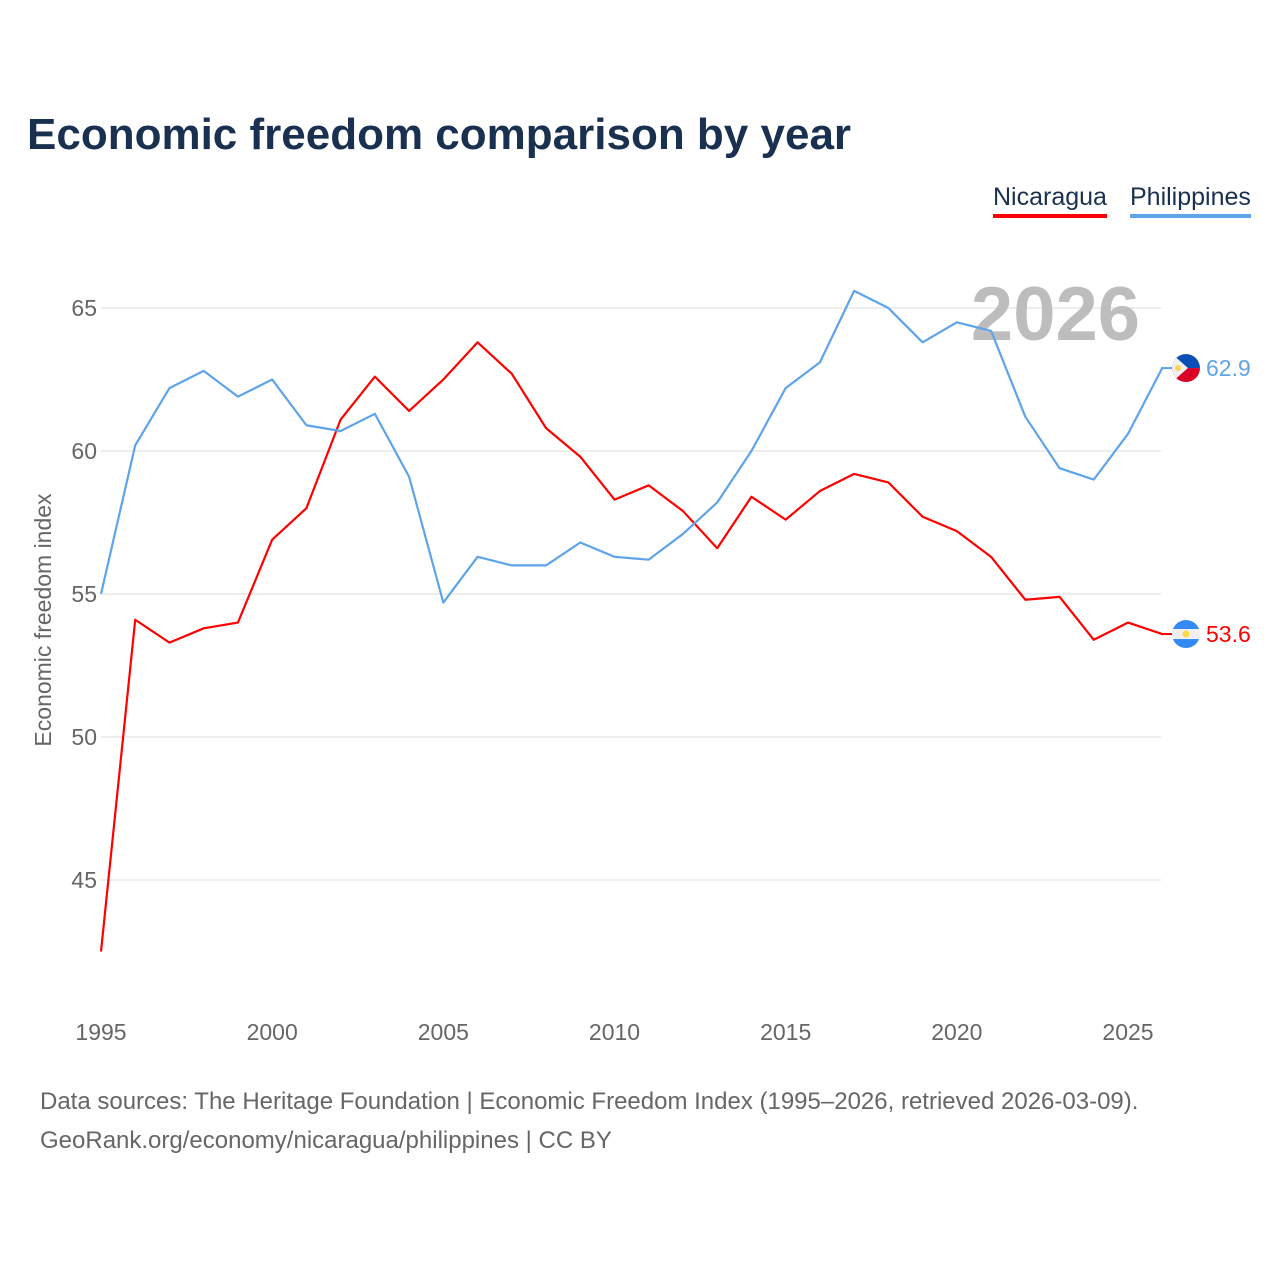 The height and width of the screenshot is (1280, 1280). What do you see at coordinates (1228, 368) in the screenshot?
I see `end-value-label-philippines: 62.9` at bounding box center [1228, 368].